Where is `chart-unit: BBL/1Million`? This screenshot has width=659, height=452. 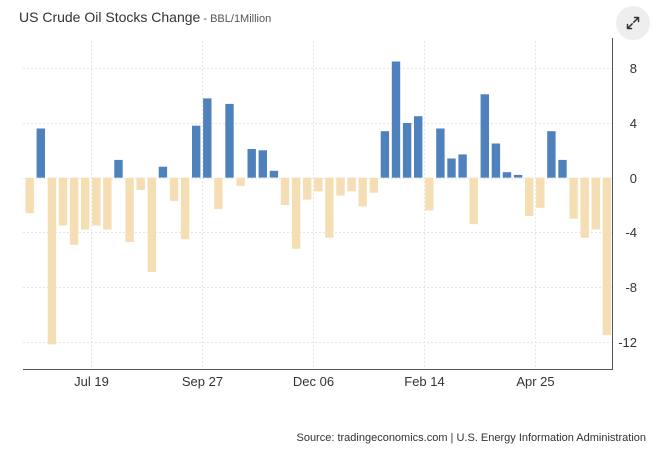
chart-unit: BBL/1Million is located at coordinates (241, 19).